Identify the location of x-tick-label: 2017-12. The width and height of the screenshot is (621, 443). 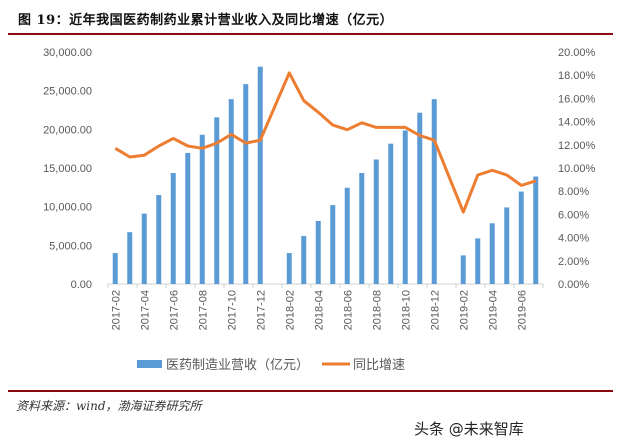
(261, 310).